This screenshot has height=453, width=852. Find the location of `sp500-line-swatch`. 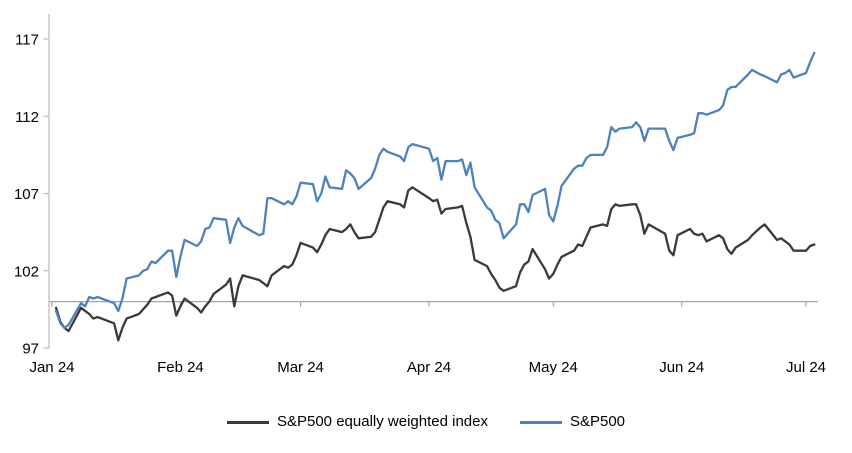

sp500-line-swatch is located at coordinates (540, 422).